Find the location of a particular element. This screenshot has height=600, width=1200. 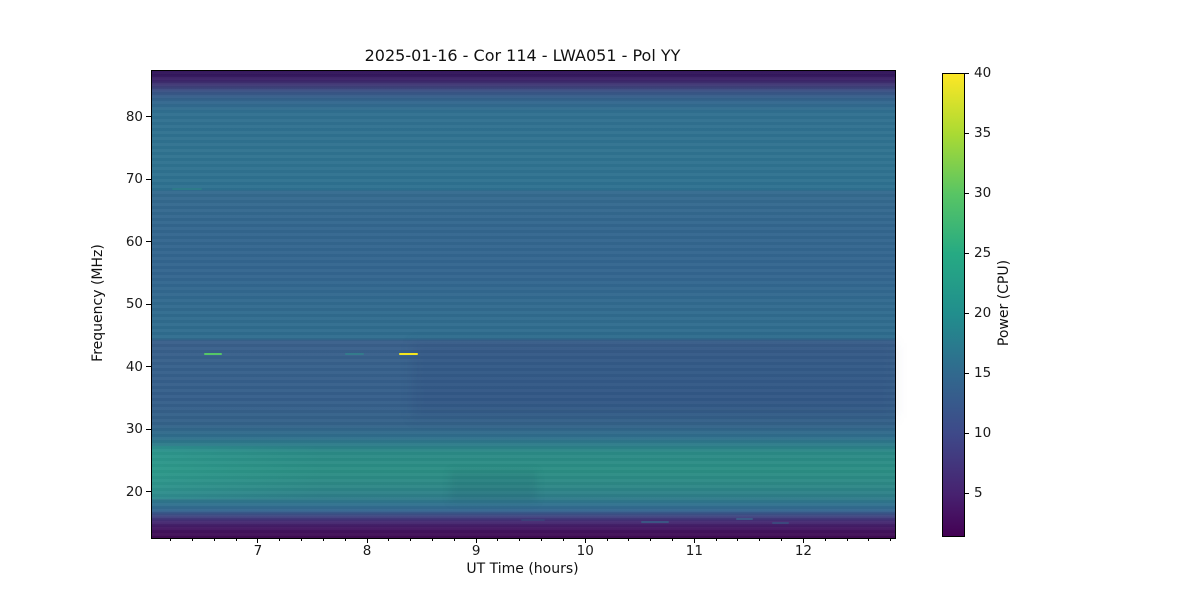

colorbar-tick-label: 40 is located at coordinates (983, 73).